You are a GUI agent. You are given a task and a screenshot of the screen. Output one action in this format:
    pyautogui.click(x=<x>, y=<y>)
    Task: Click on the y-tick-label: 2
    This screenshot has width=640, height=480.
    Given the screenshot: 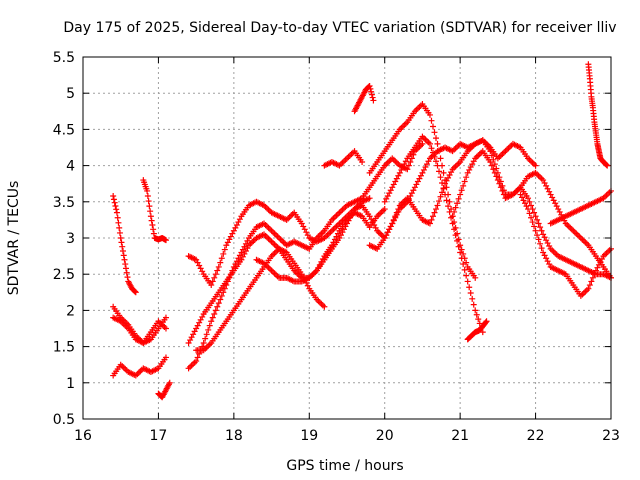 What is the action you would take?
    pyautogui.click(x=70, y=311)
    